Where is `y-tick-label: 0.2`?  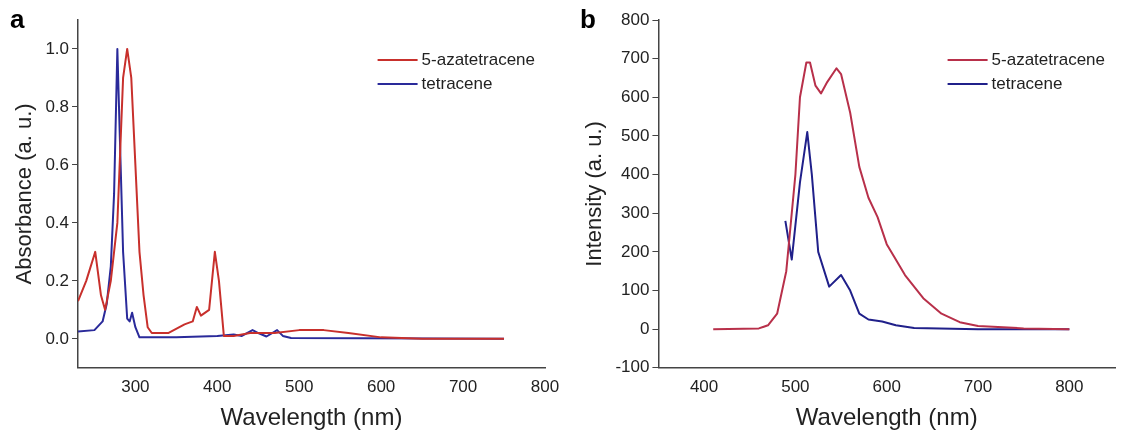
y-tick-label: 0.2 is located at coordinates (57, 280).